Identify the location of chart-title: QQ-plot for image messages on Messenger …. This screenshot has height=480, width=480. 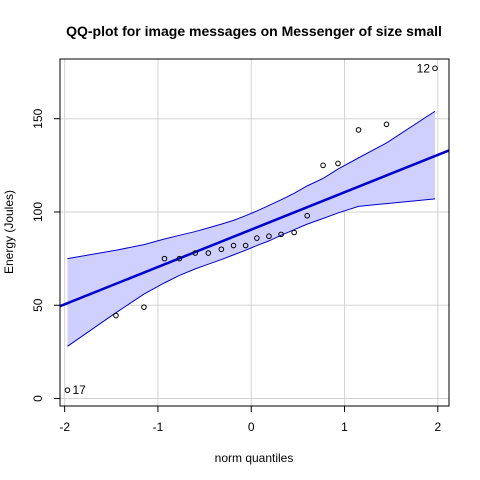
(254, 31).